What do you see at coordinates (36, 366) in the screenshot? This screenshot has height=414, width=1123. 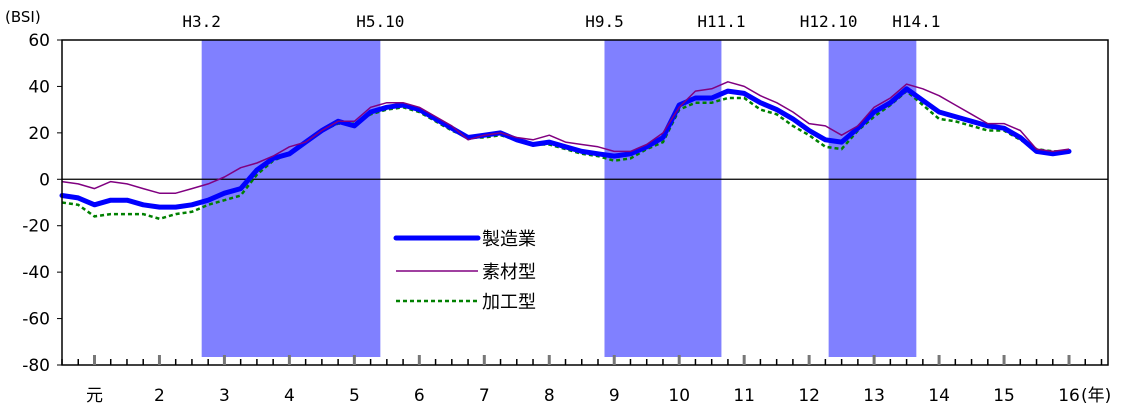 I see `y-tick-label: -80` at bounding box center [36, 366].